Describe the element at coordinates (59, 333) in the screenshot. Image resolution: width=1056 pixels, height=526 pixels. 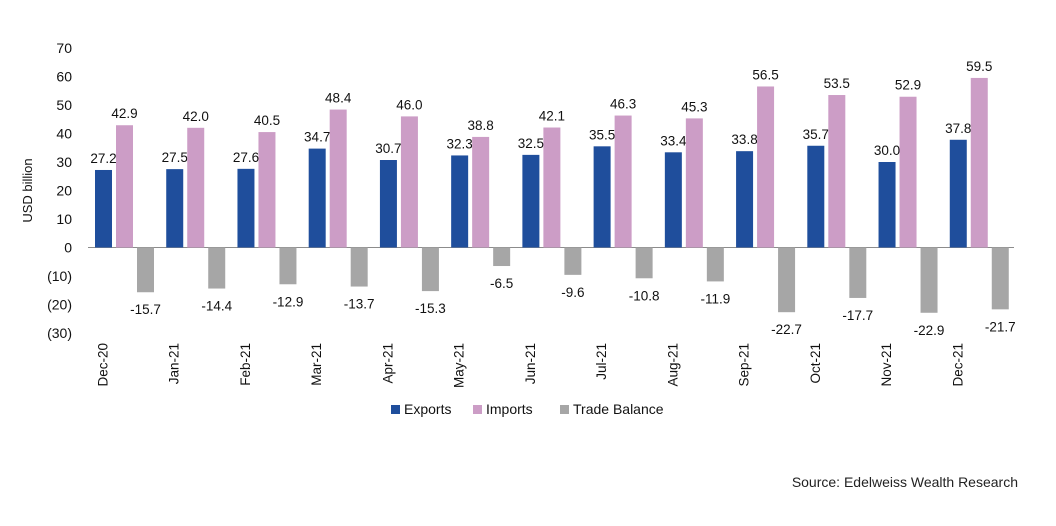
I see `y-tick-label: (30)` at that location.